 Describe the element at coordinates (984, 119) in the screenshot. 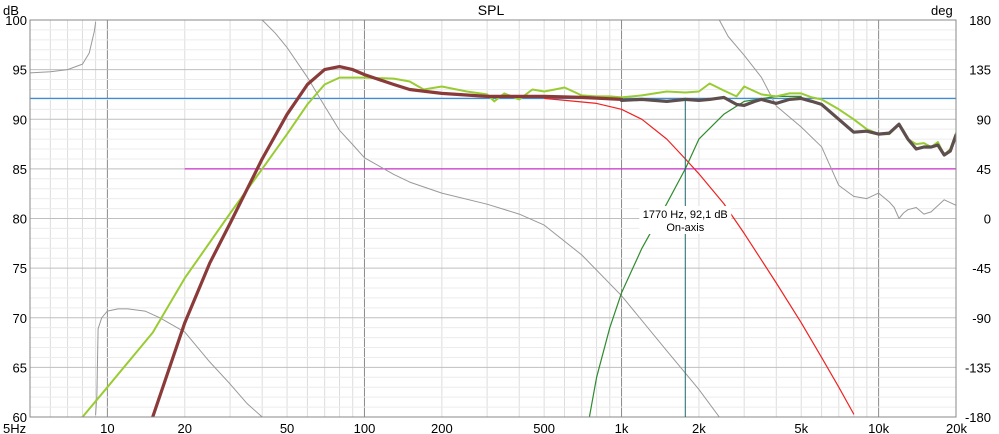

I see `y2-tick-label: 90` at that location.